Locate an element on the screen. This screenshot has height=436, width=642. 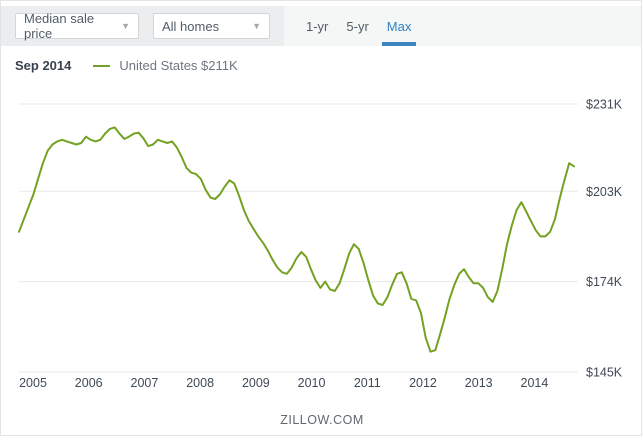
tab-1yr: 1-yr is located at coordinates (317, 26).